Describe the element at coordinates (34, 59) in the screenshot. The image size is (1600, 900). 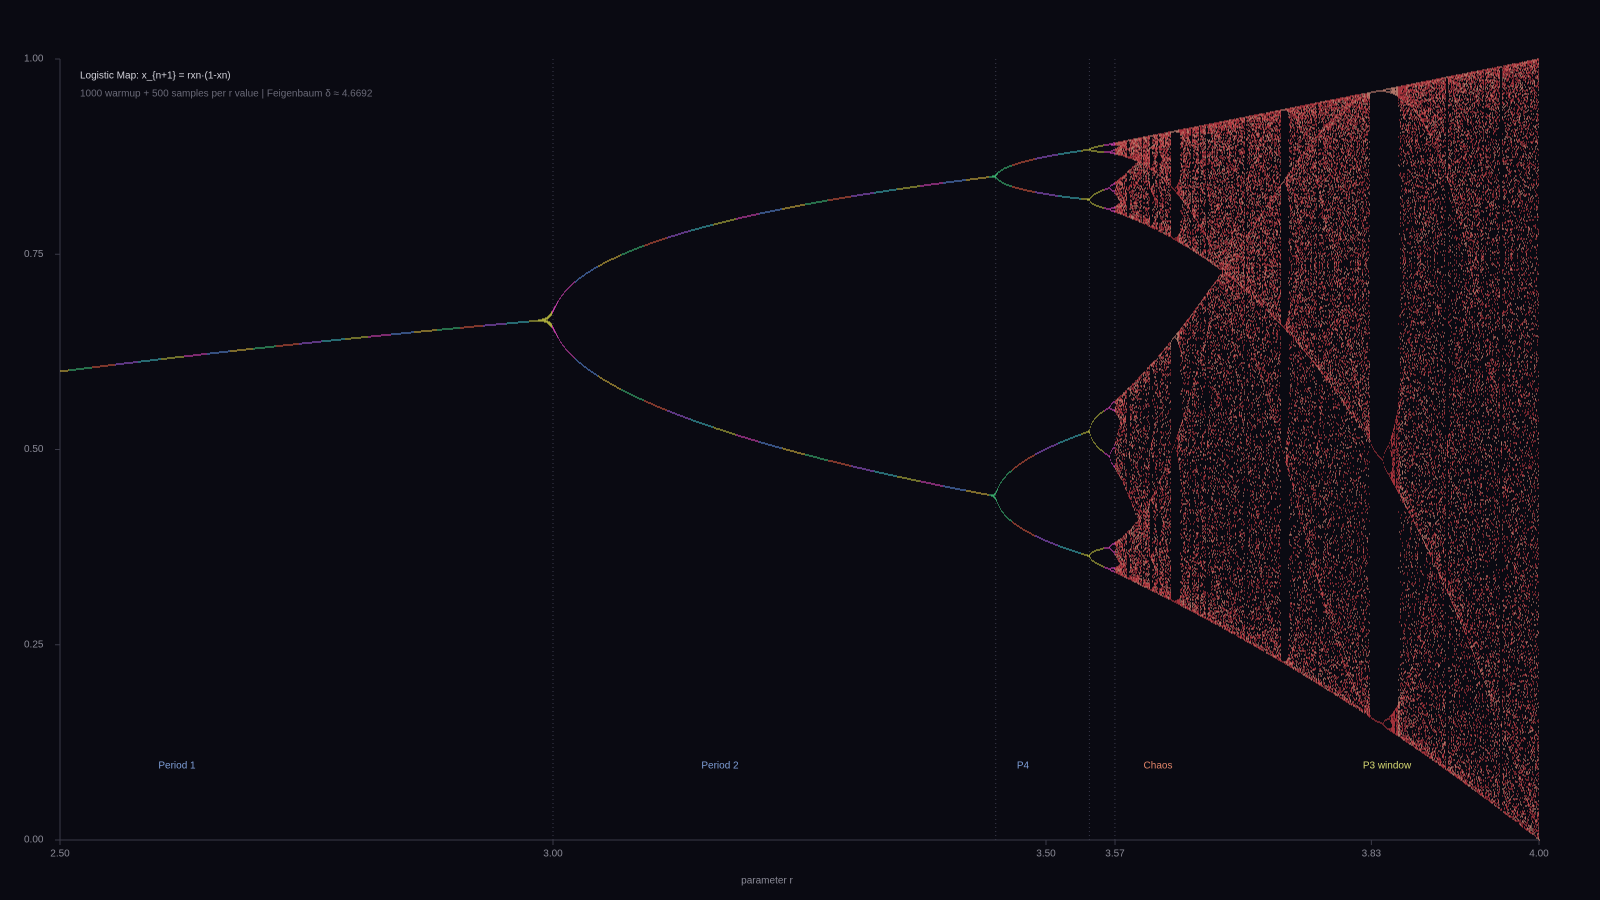
I see `y-tick-label: 1.00` at that location.